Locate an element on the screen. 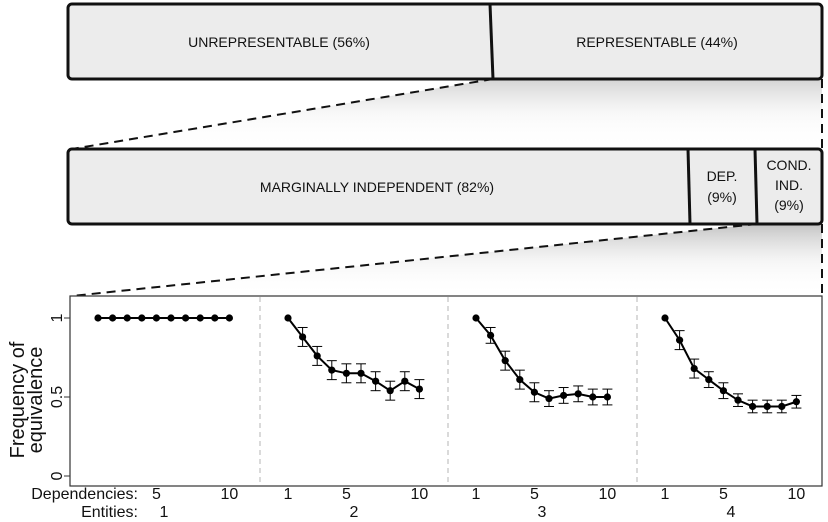 This screenshot has height=522, width=828. entities-label: 1 is located at coordinates (164, 512).